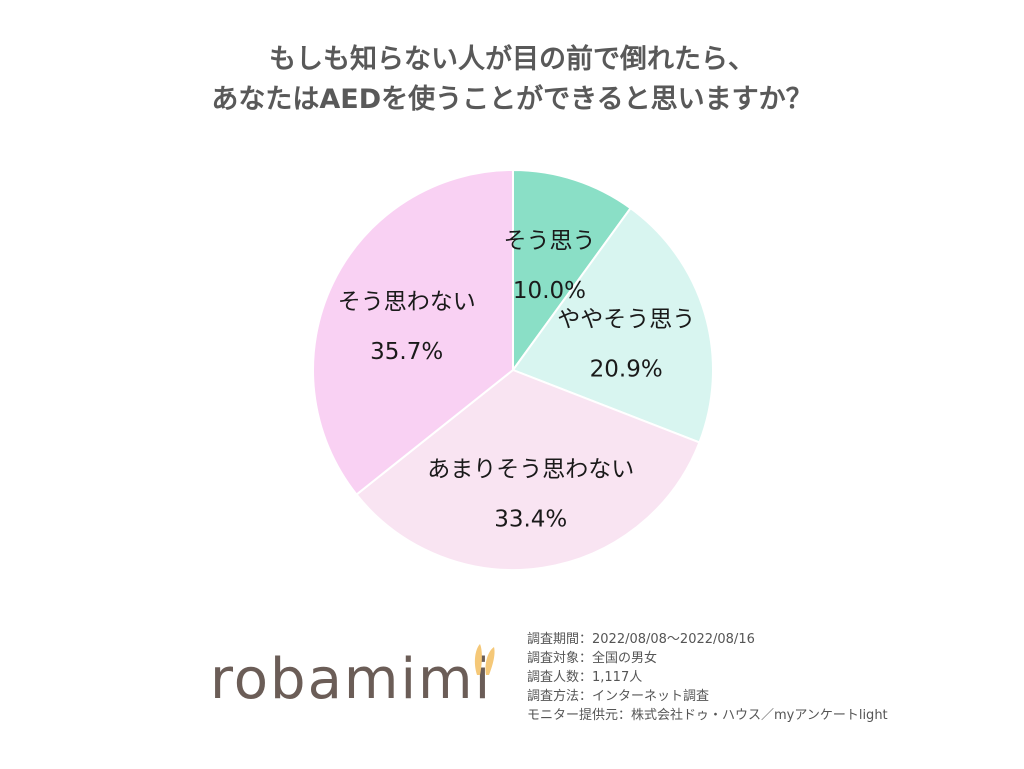 Image resolution: width=1024 pixels, height=769 pixels. Describe the element at coordinates (592, 658) in the screenshot. I see `survey-target: 調査対象：全国の男女` at that location.